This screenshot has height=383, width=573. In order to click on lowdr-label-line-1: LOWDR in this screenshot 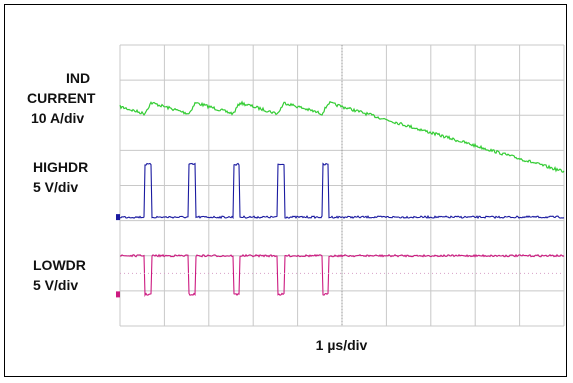, I will do `click(59, 265)`.